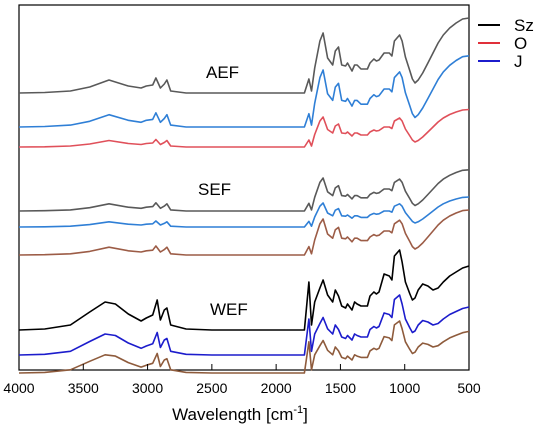 This screenshot has width=550, height=444. What do you see at coordinates (222, 72) in the screenshot?
I see `group-label-aef: AEF` at bounding box center [222, 72].